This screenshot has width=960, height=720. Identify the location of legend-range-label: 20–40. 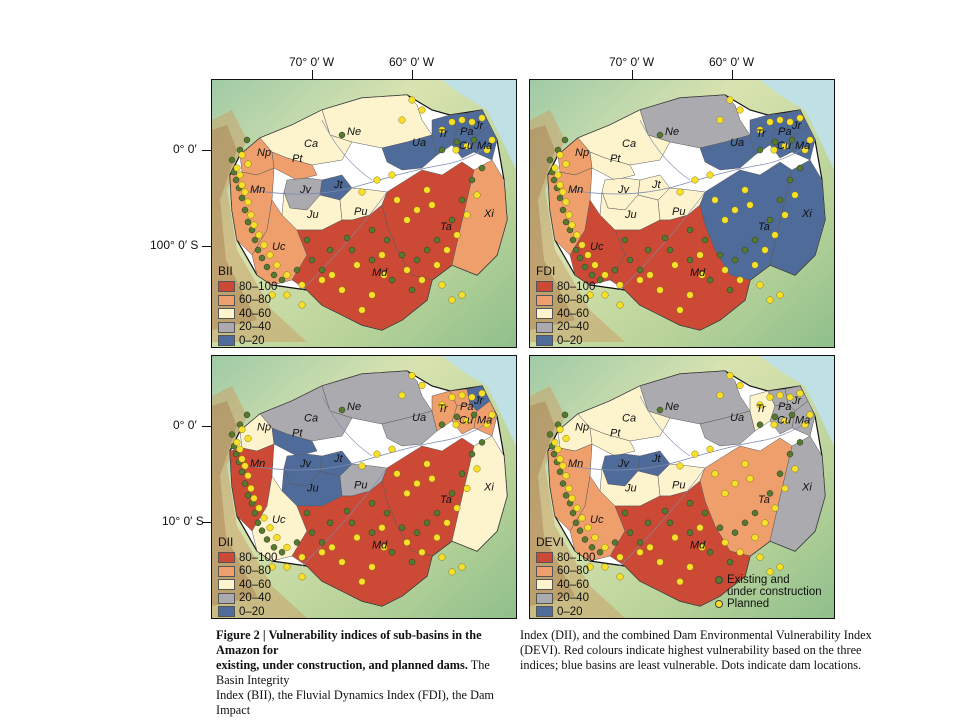
(573, 598).